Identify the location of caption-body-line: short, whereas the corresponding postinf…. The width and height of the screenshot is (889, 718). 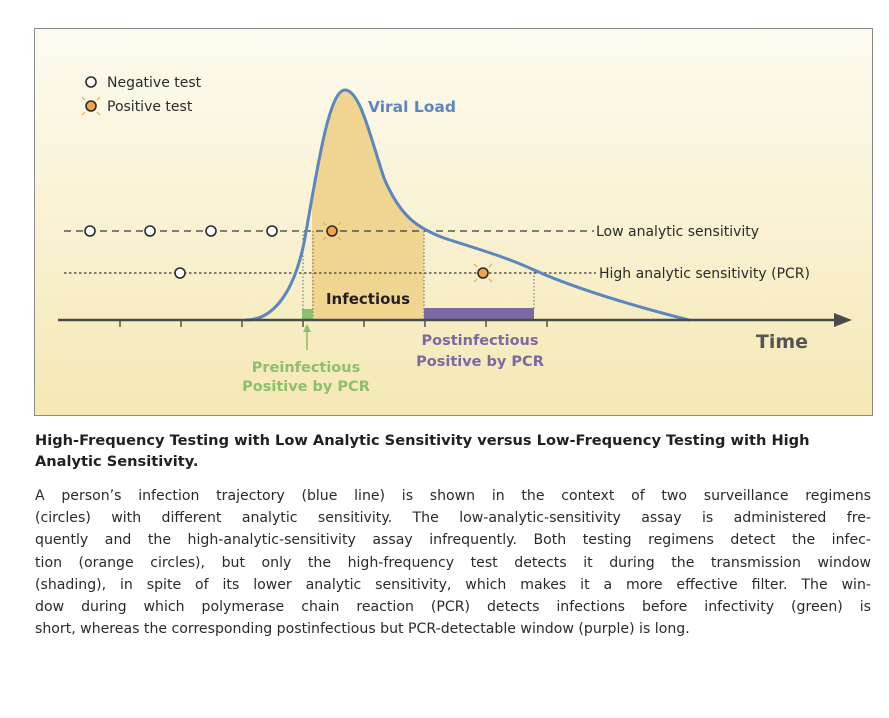
(362, 629).